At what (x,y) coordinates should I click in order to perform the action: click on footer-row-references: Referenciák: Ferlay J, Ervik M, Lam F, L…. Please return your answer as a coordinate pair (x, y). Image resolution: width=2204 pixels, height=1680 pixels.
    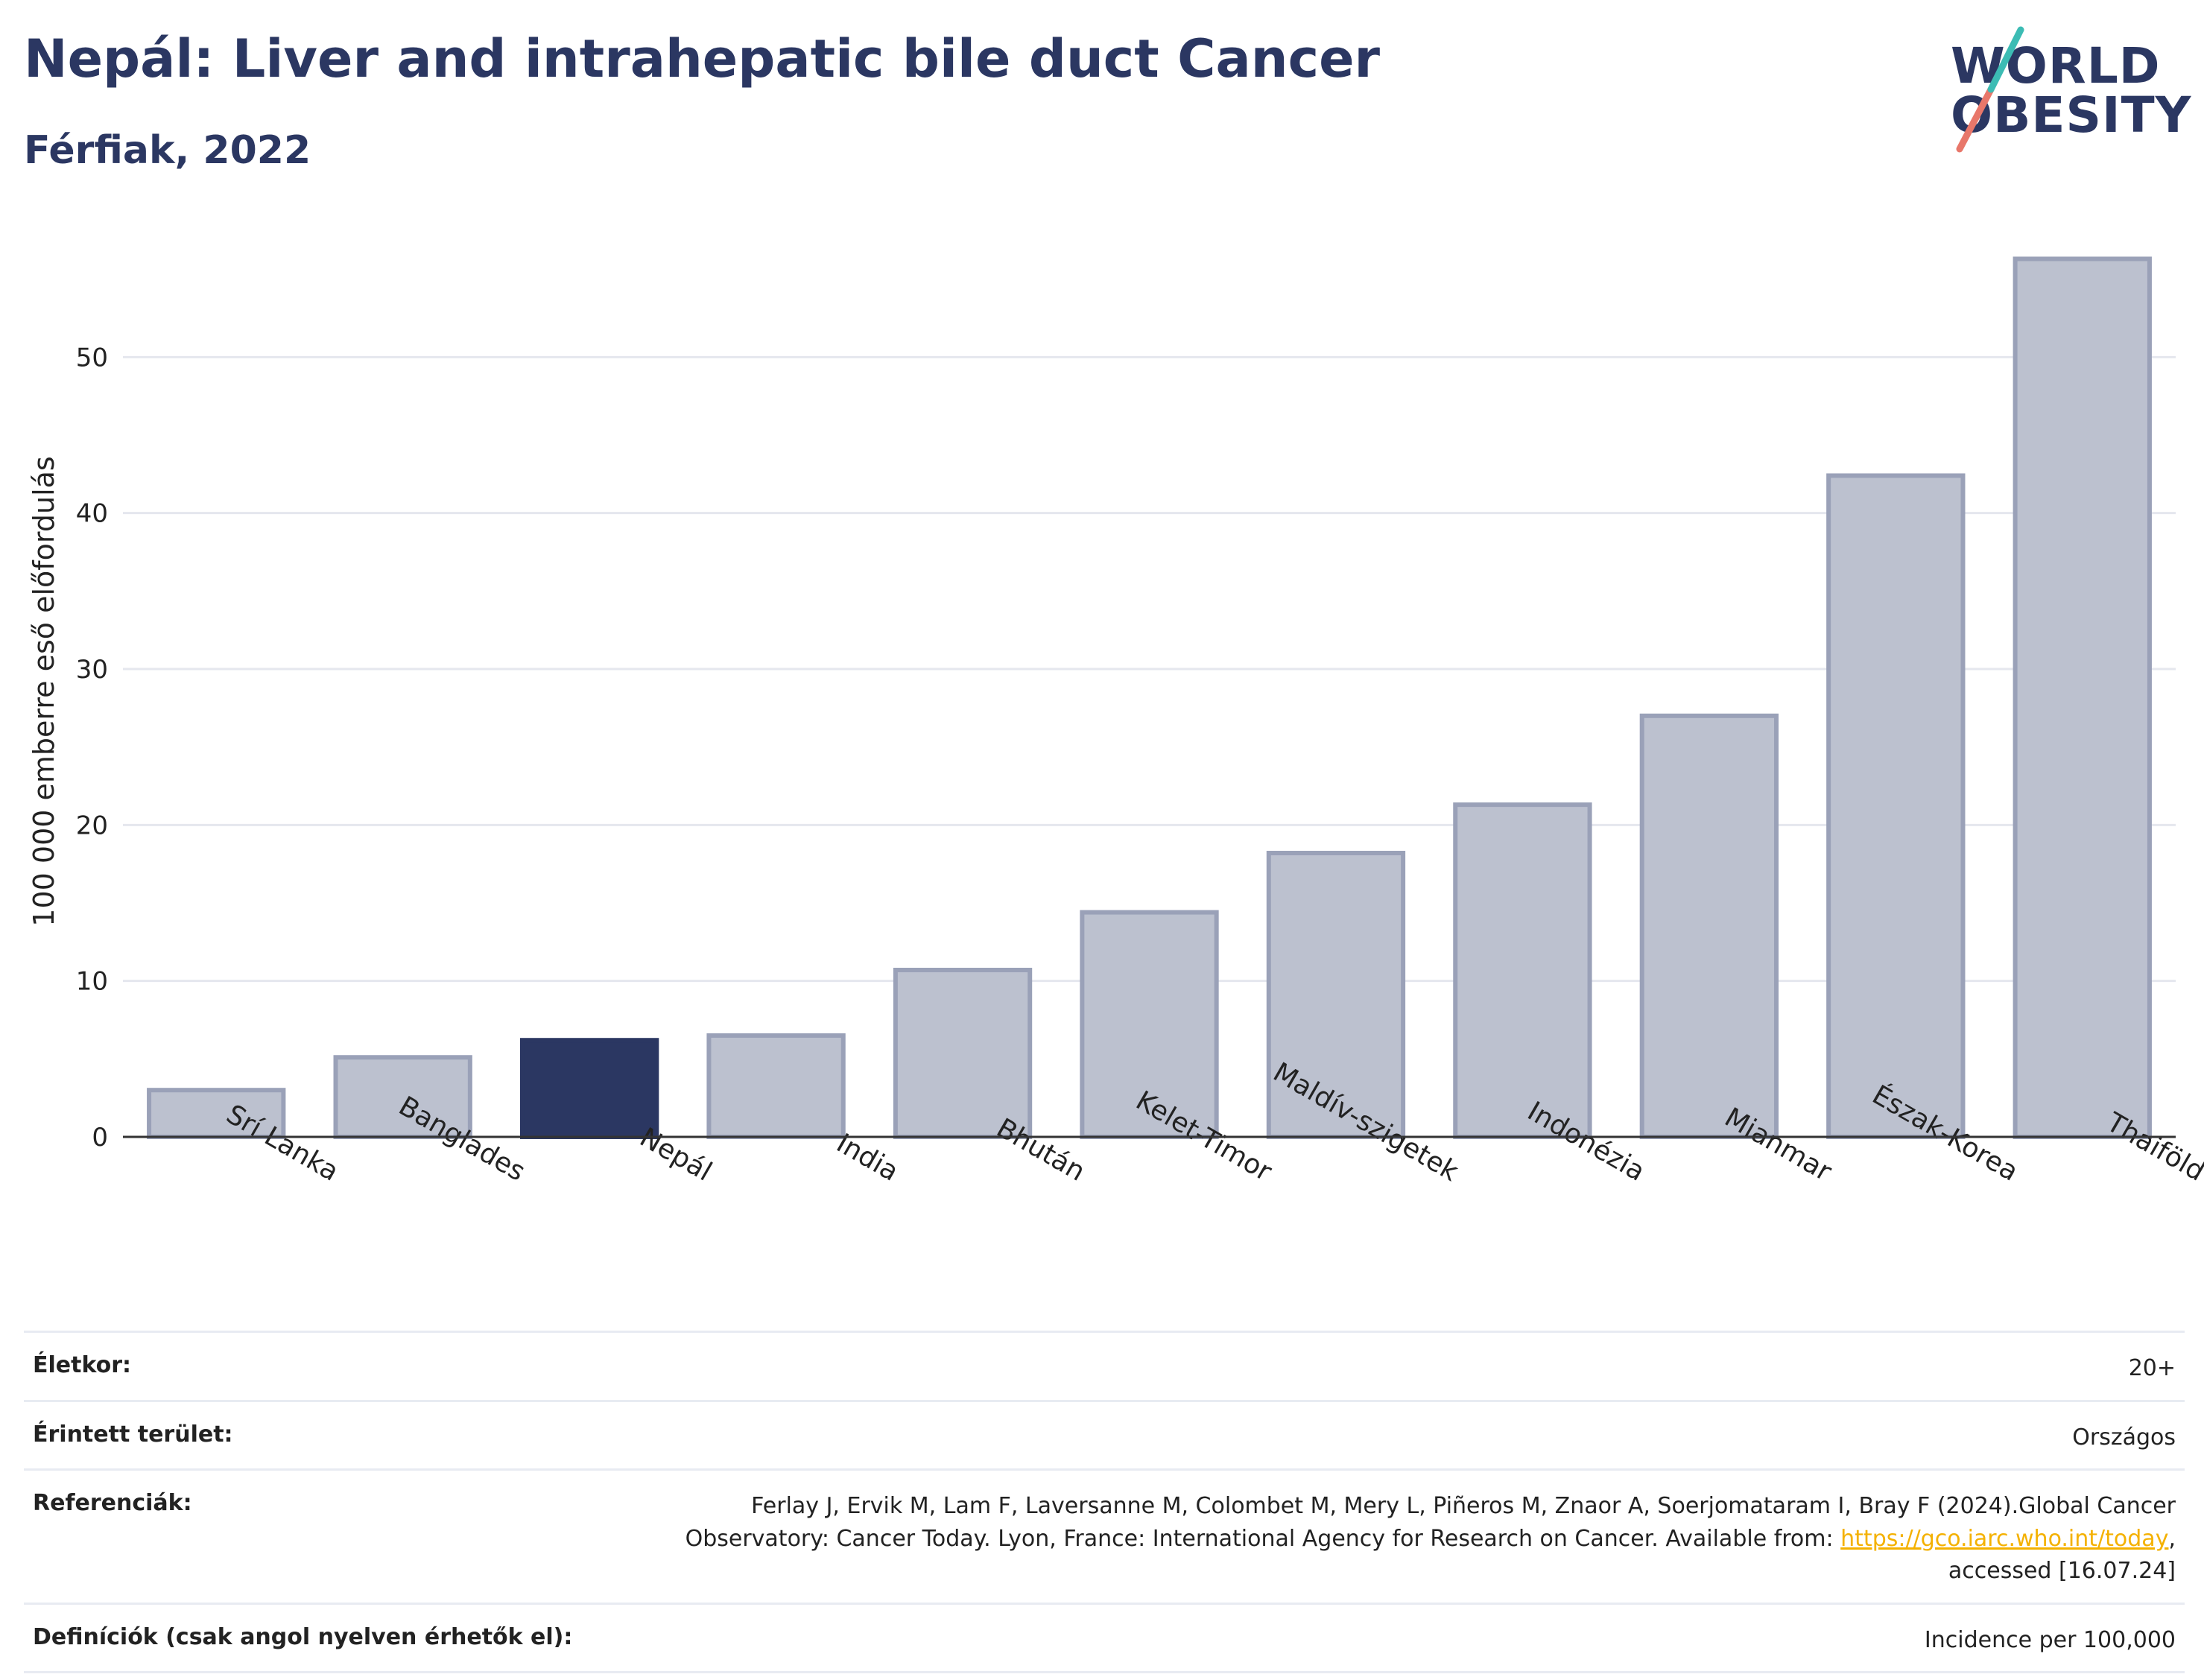
    Looking at the image, I should click on (1104, 1535).